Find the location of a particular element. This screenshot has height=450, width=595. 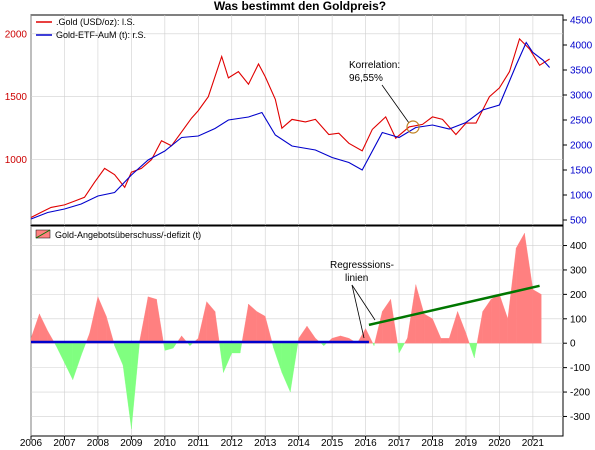

year-tick-label: 2016 is located at coordinates (365, 443).